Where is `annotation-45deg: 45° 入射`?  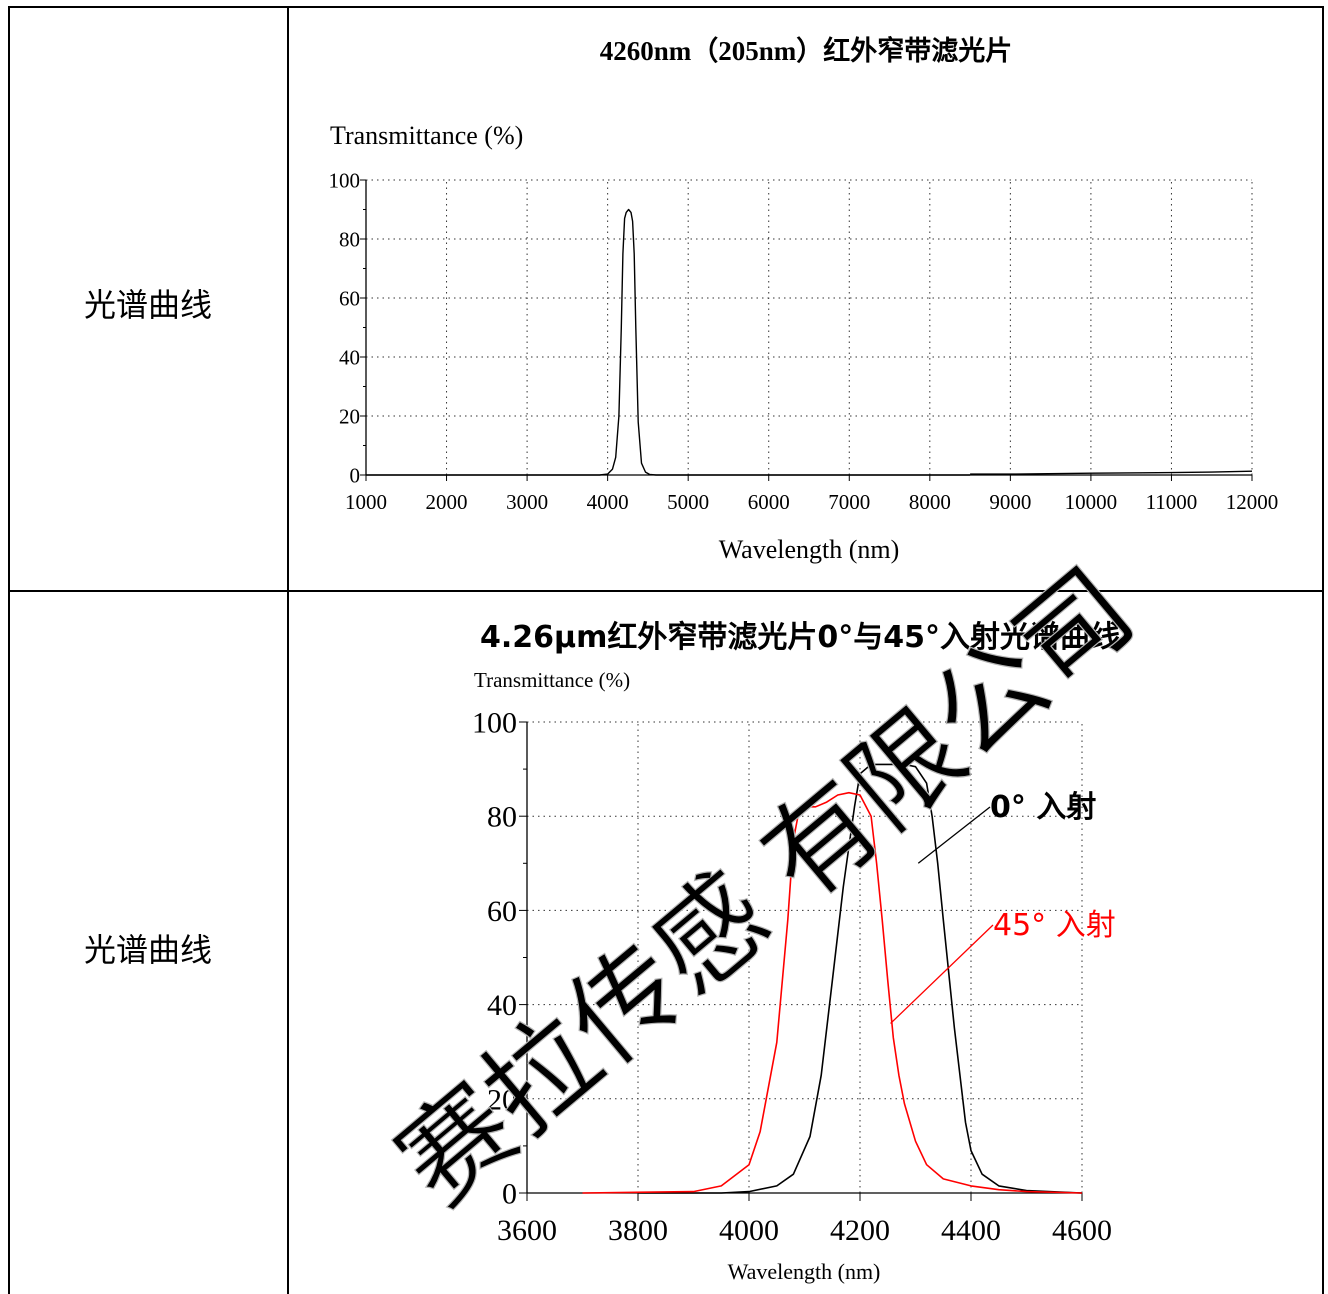
annotation-45deg: 45° 入射 is located at coordinates (1054, 925).